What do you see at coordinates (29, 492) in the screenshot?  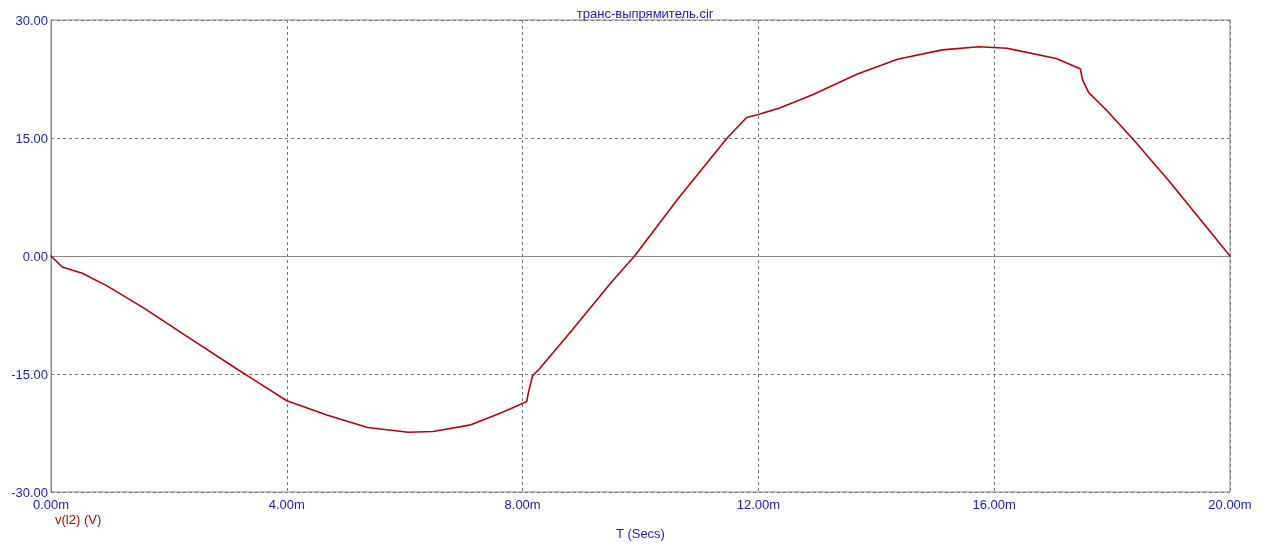 I see `y-tick-label: -30.00` at bounding box center [29, 492].